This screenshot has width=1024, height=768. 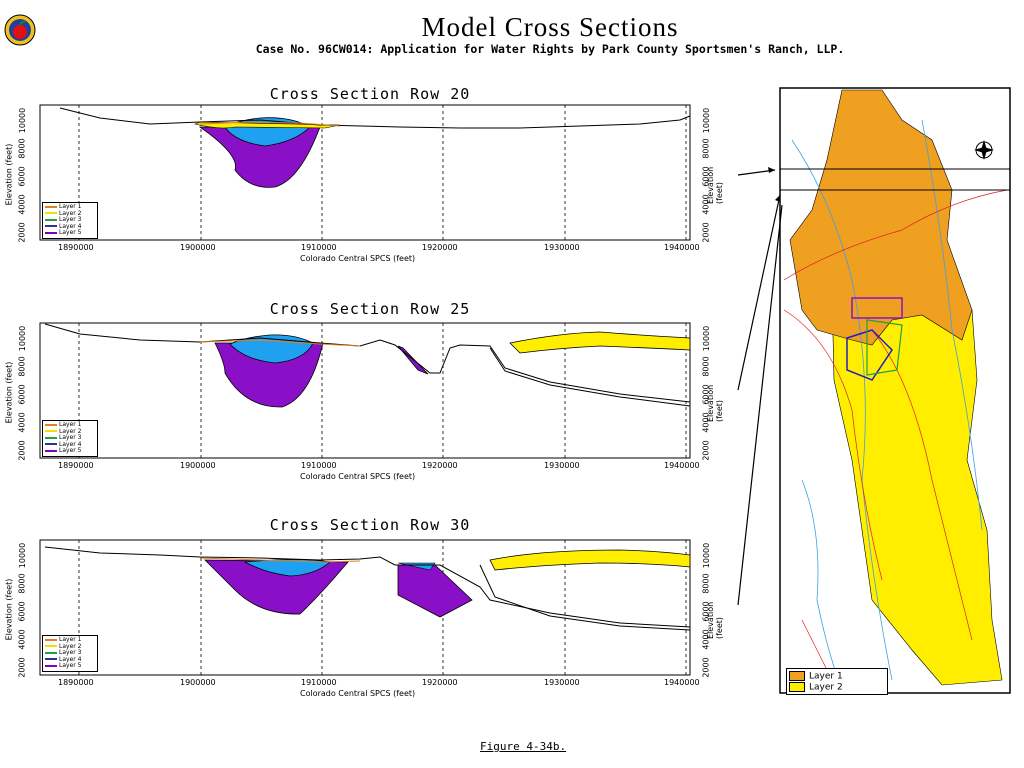 What do you see at coordinates (550, 27) in the screenshot?
I see `page-title: Model Cross Sections` at bounding box center [550, 27].